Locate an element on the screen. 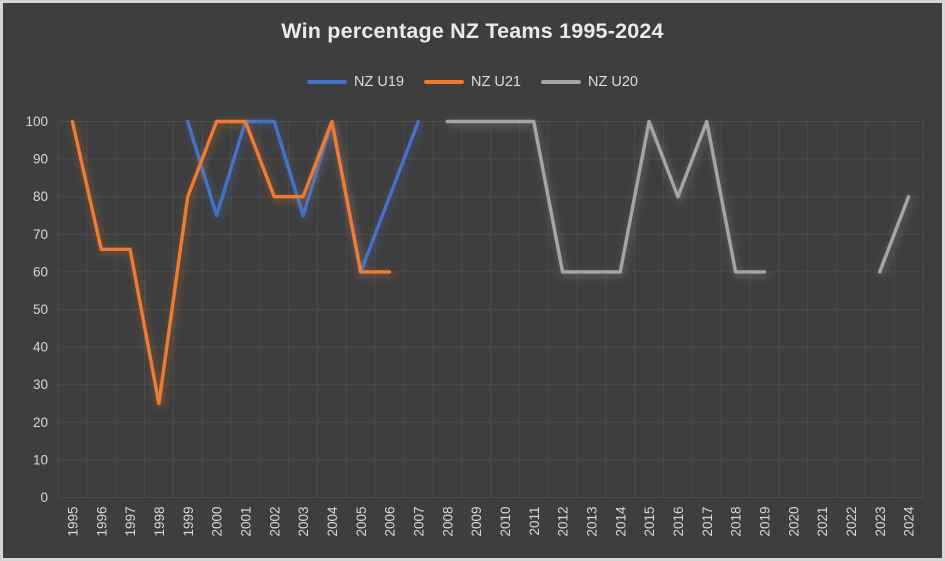 This screenshot has width=945, height=561. x-tick-label: 2003 is located at coordinates (303, 522).